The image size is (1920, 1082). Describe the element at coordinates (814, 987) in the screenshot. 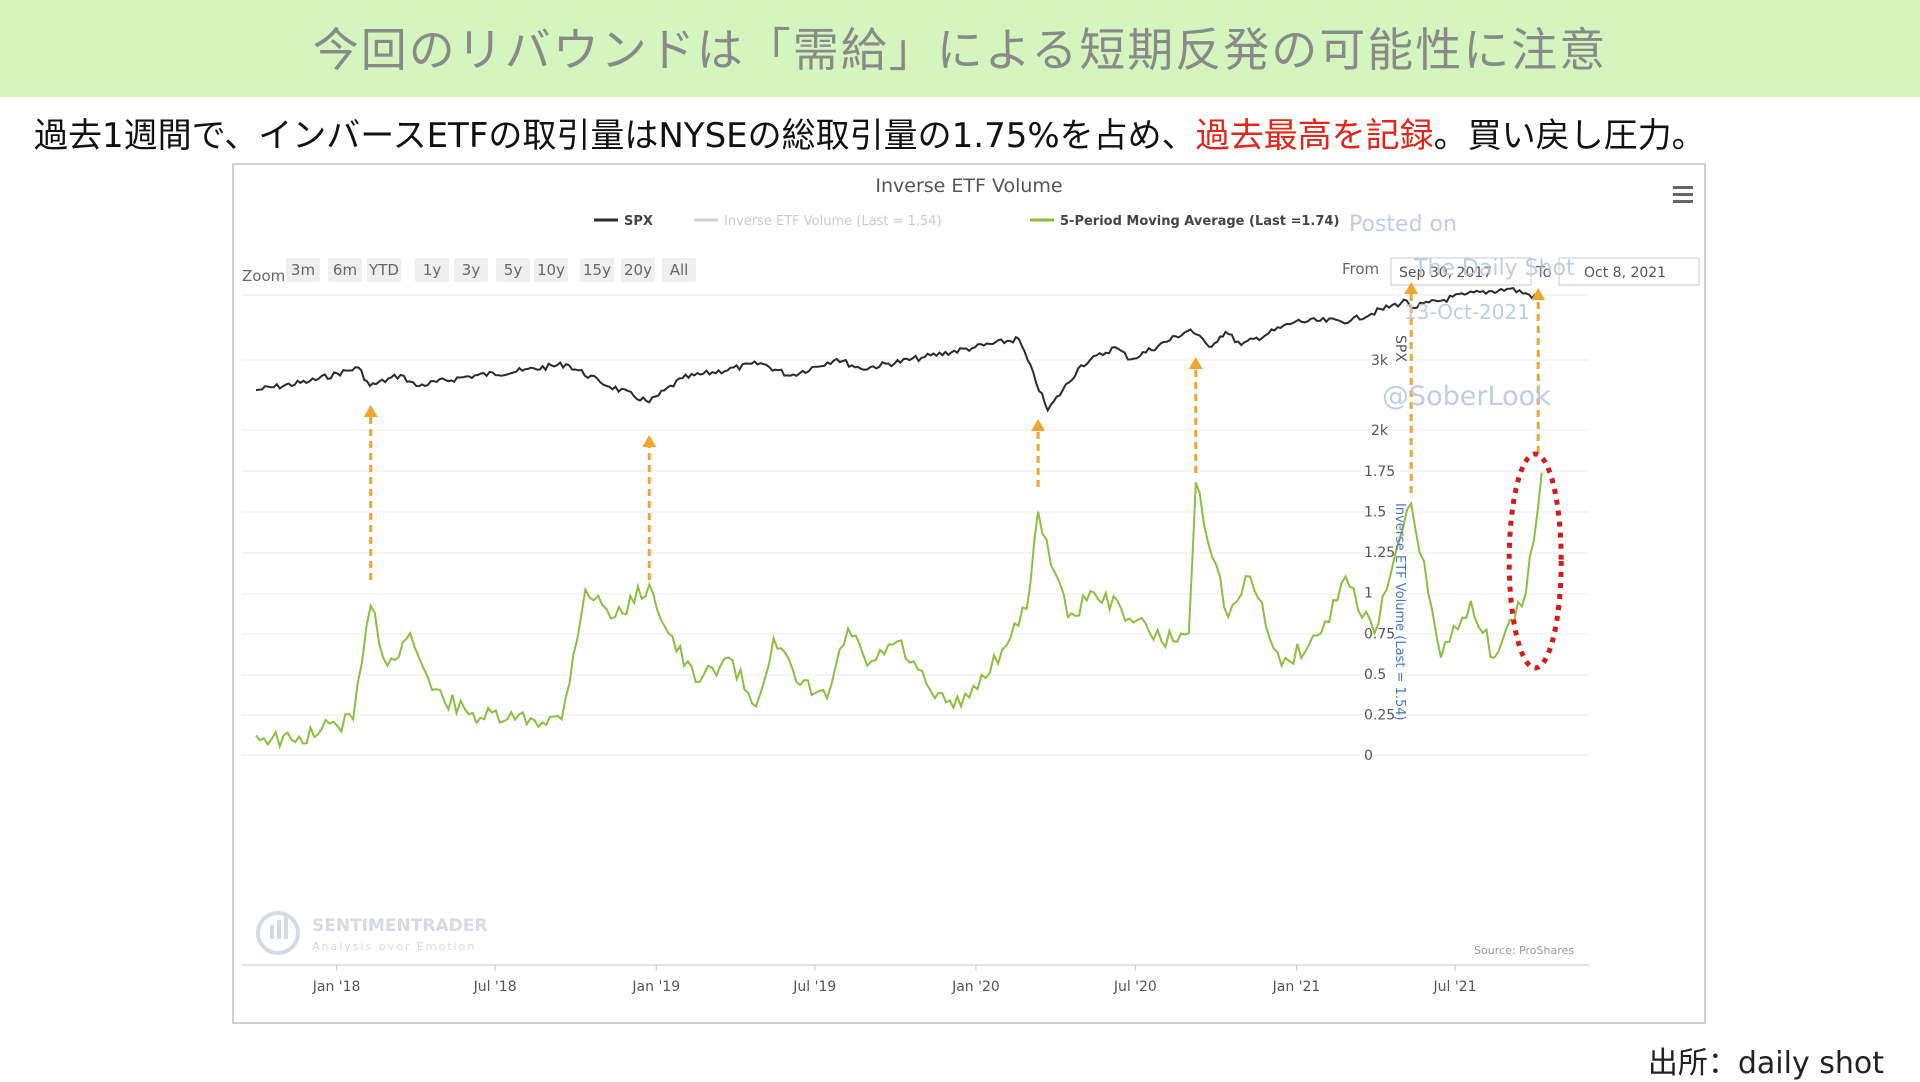

I see `x-tick-label: Jul '19` at that location.